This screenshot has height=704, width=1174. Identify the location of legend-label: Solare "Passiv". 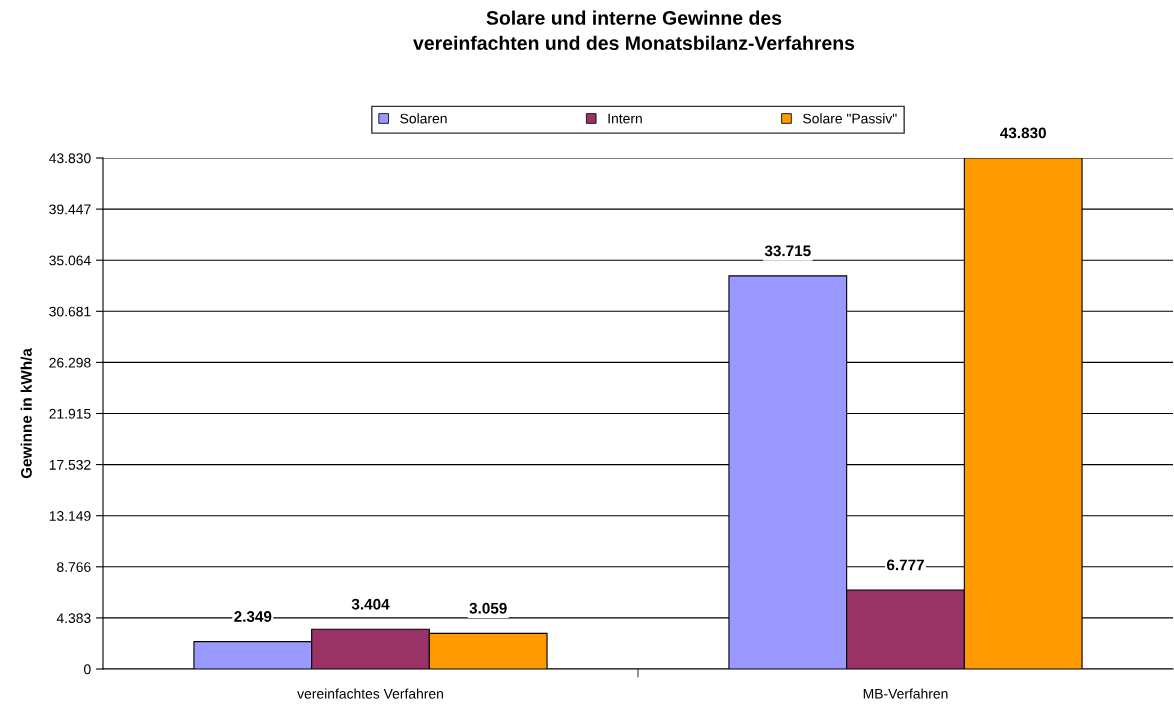
(850, 118).